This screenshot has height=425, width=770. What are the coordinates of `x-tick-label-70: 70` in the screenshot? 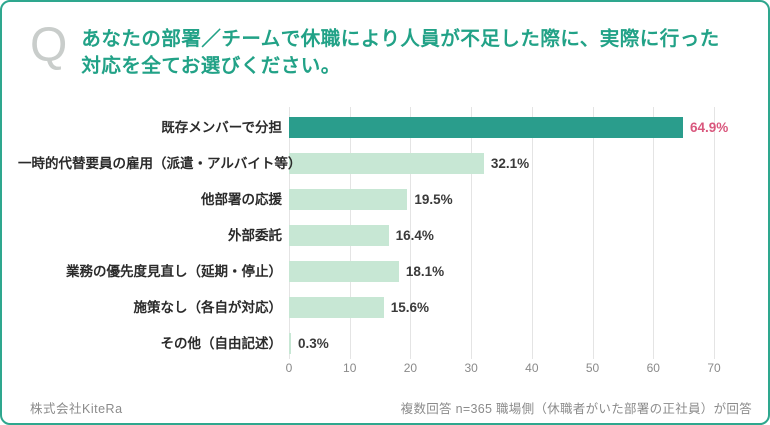 It's located at (714, 368).